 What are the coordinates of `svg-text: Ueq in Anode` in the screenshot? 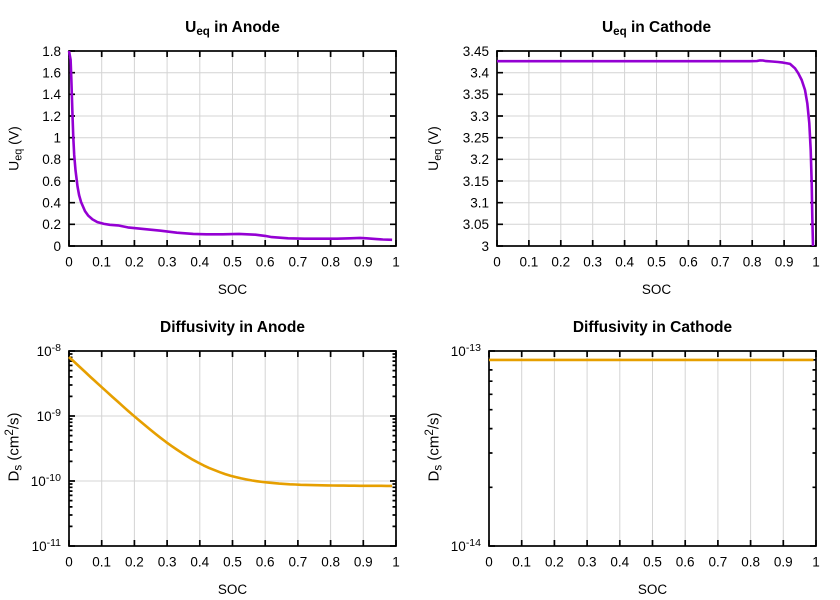 It's located at (232, 28).